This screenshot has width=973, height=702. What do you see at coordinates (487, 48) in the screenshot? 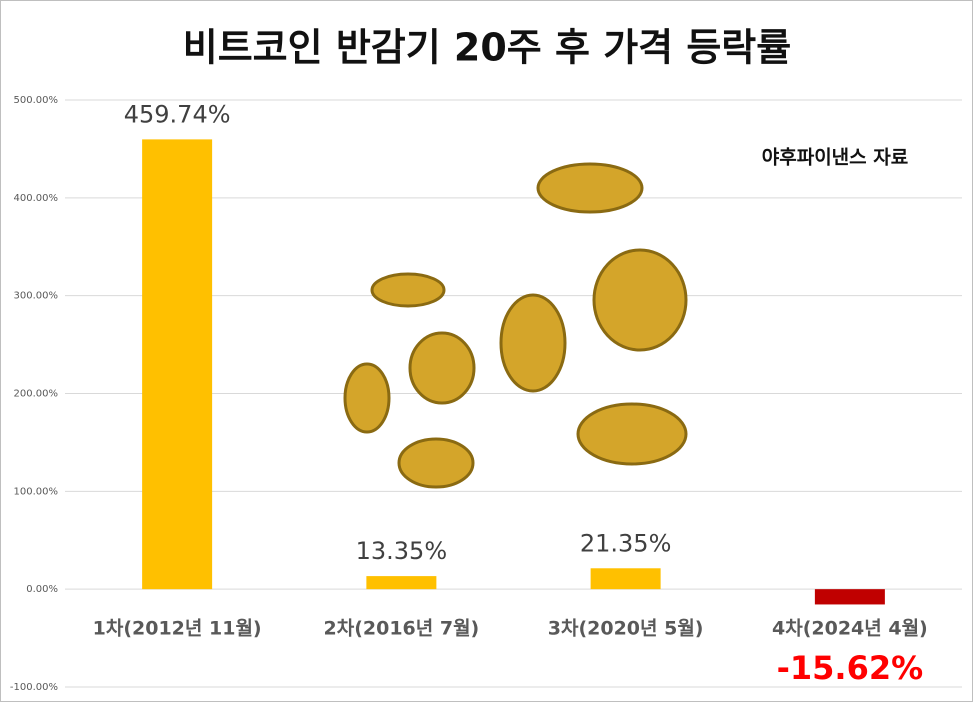
I see `chart-title: 비트코인 반감기 20주 후 가격 등락률` at bounding box center [487, 48].